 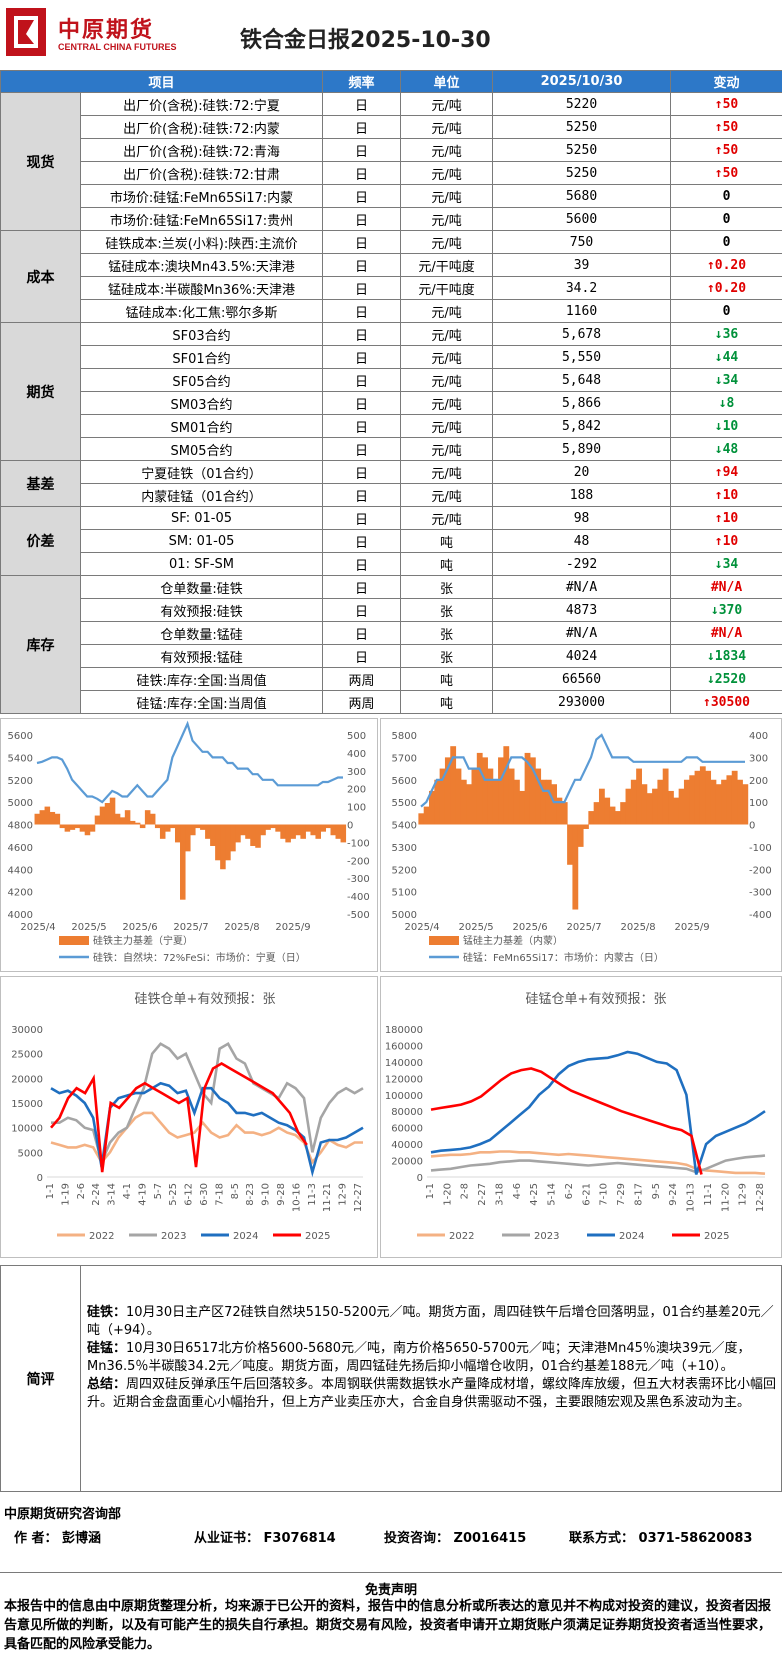 I want to click on value-cell: 48, so click(x=582, y=541).